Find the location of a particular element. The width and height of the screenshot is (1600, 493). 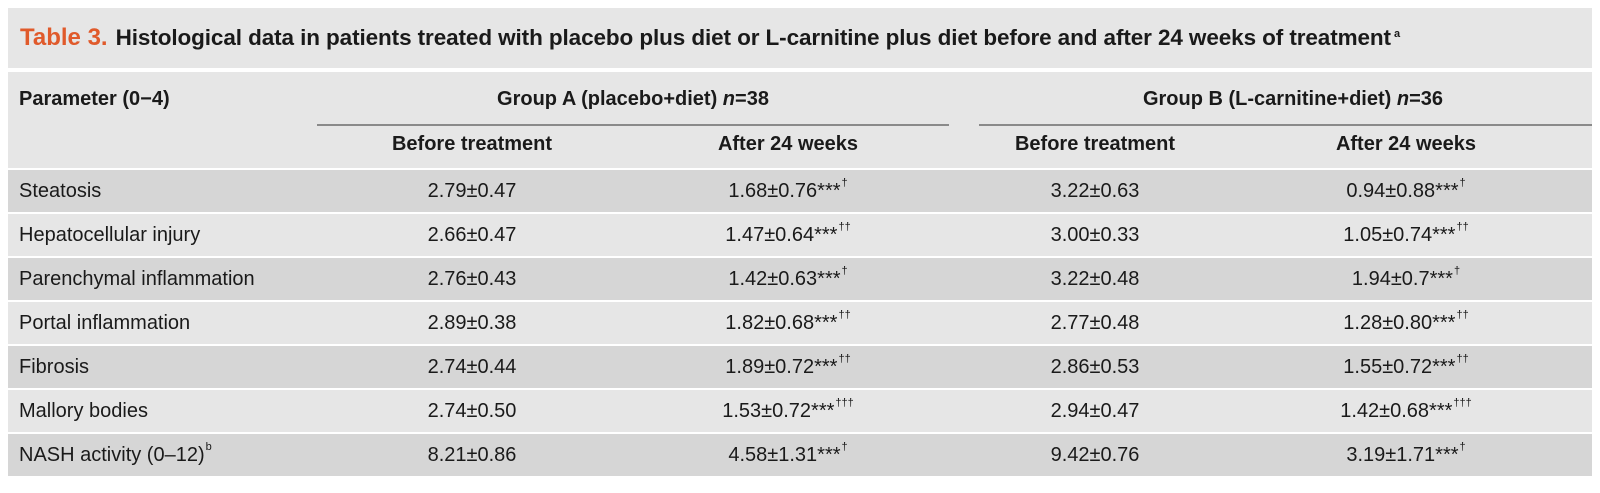

row-label-text: Hepatocellular injury is located at coordinates (110, 234).